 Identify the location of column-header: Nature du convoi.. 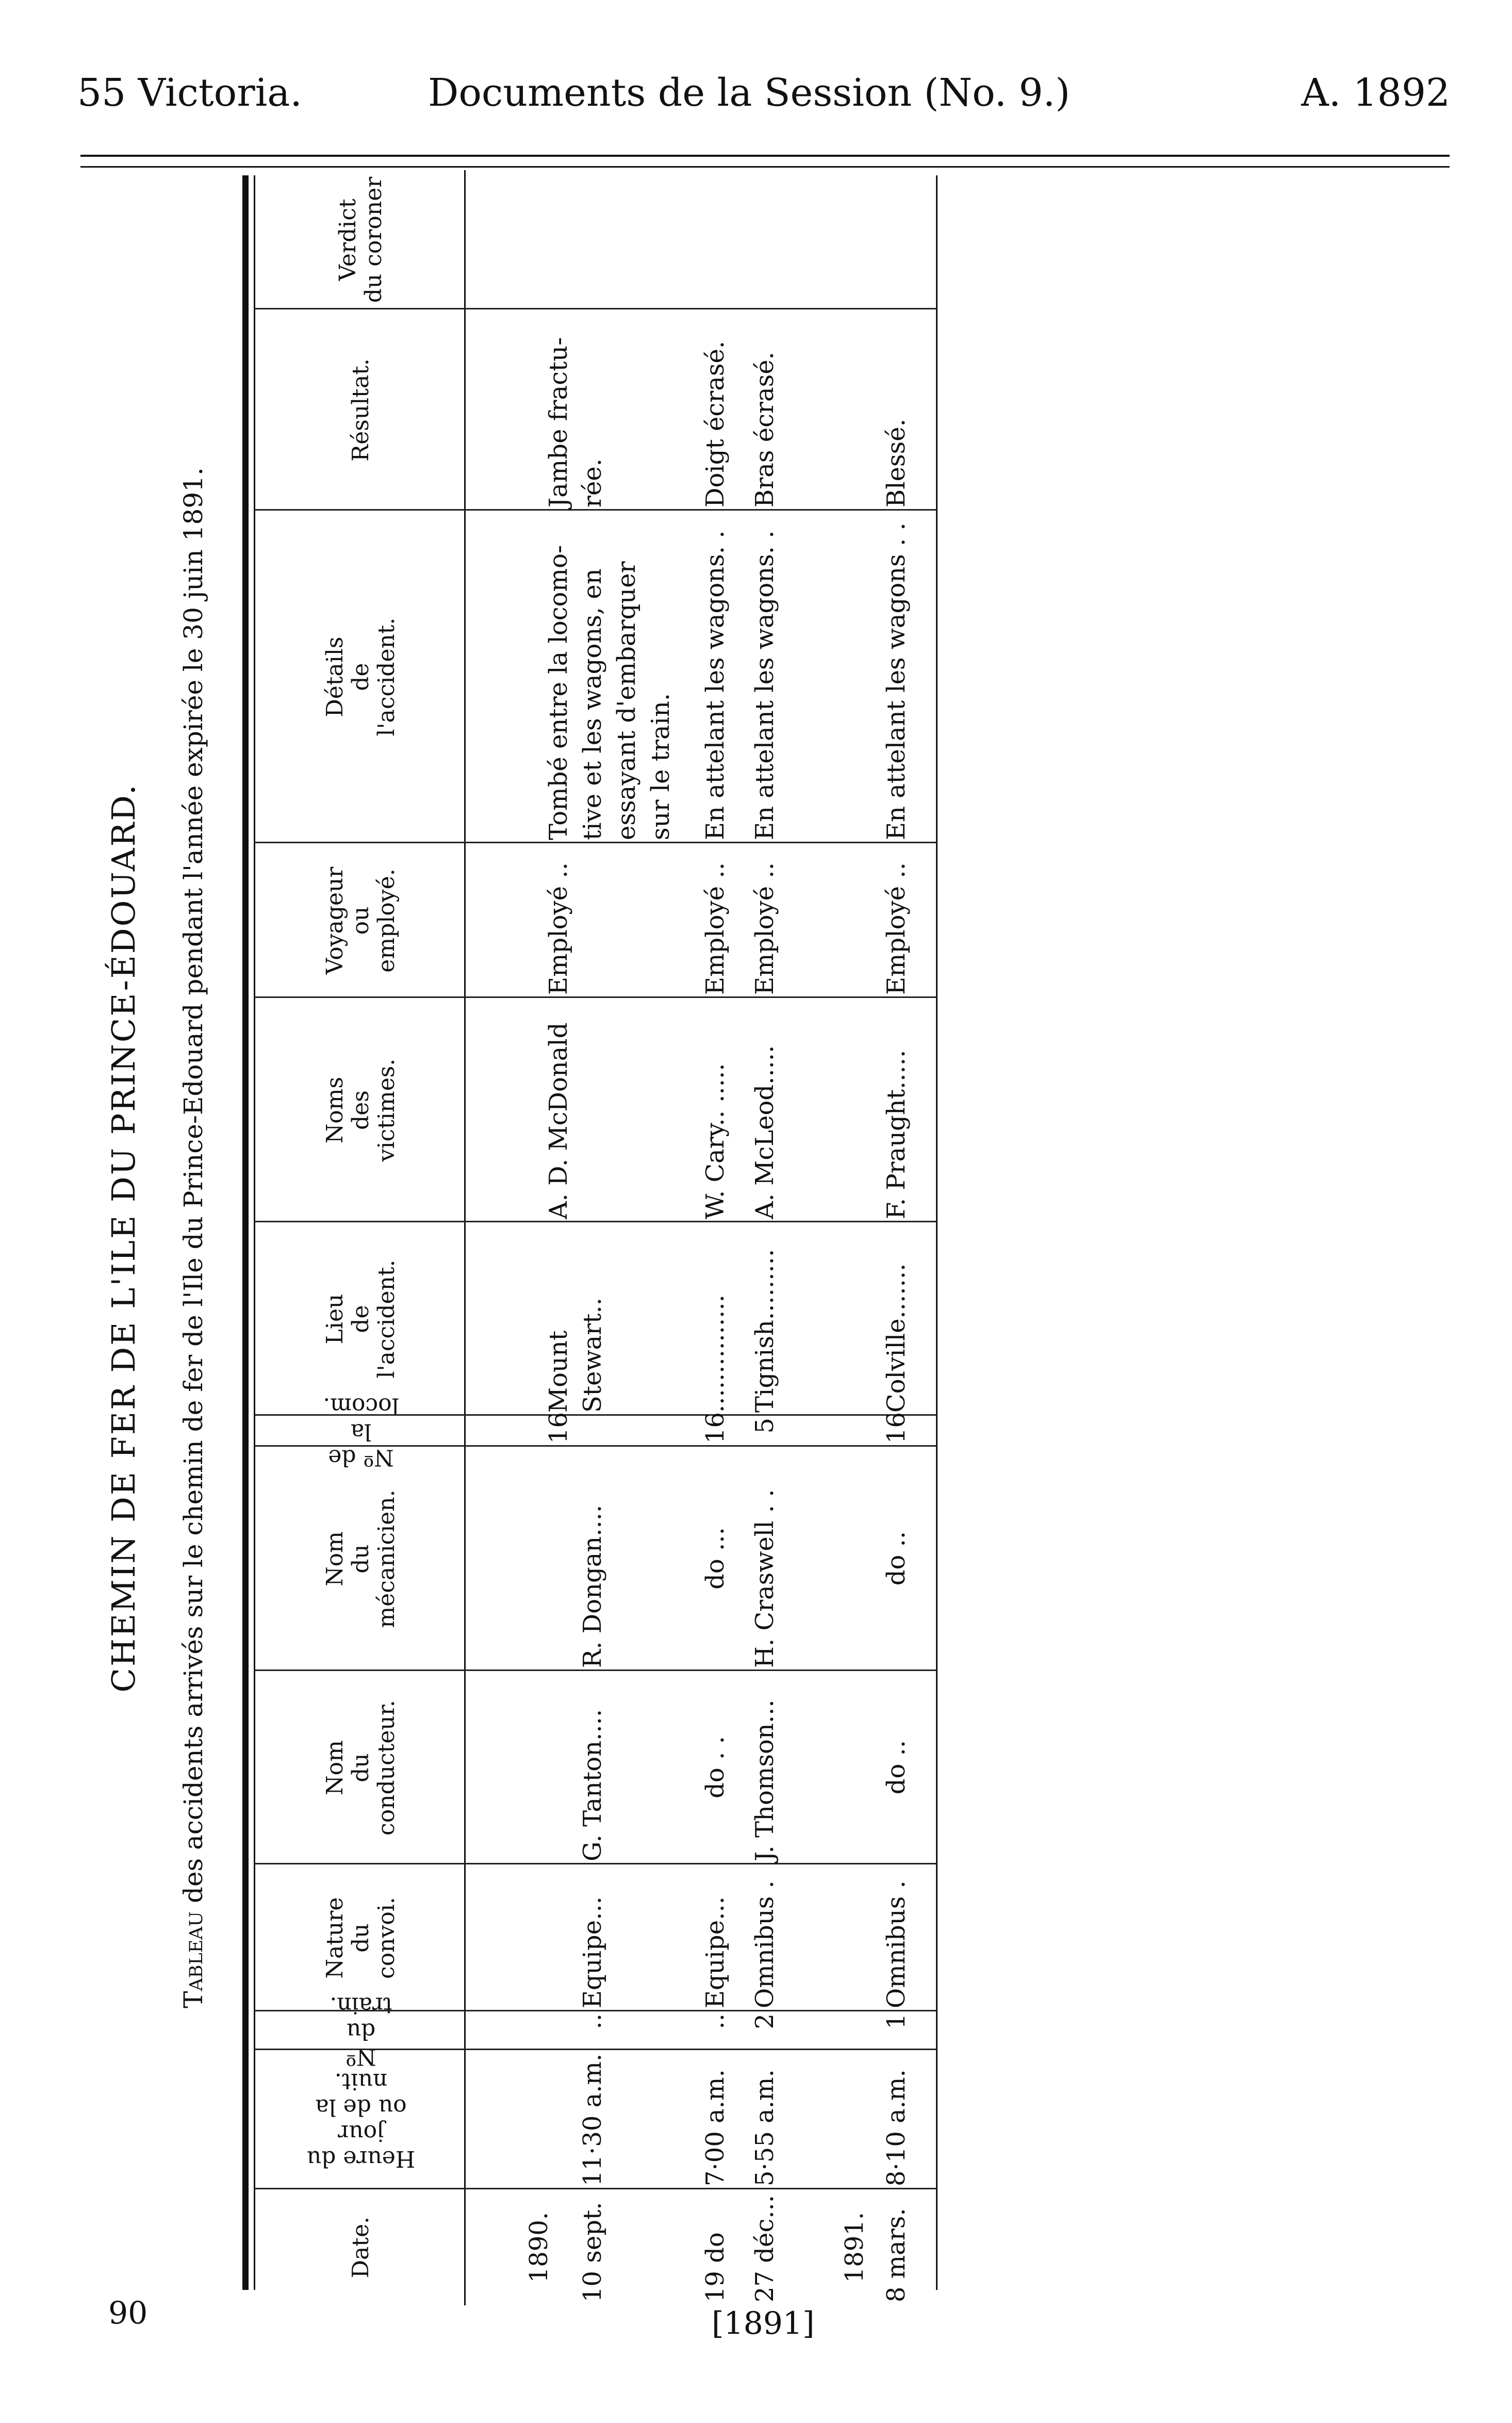
(361, 1938).